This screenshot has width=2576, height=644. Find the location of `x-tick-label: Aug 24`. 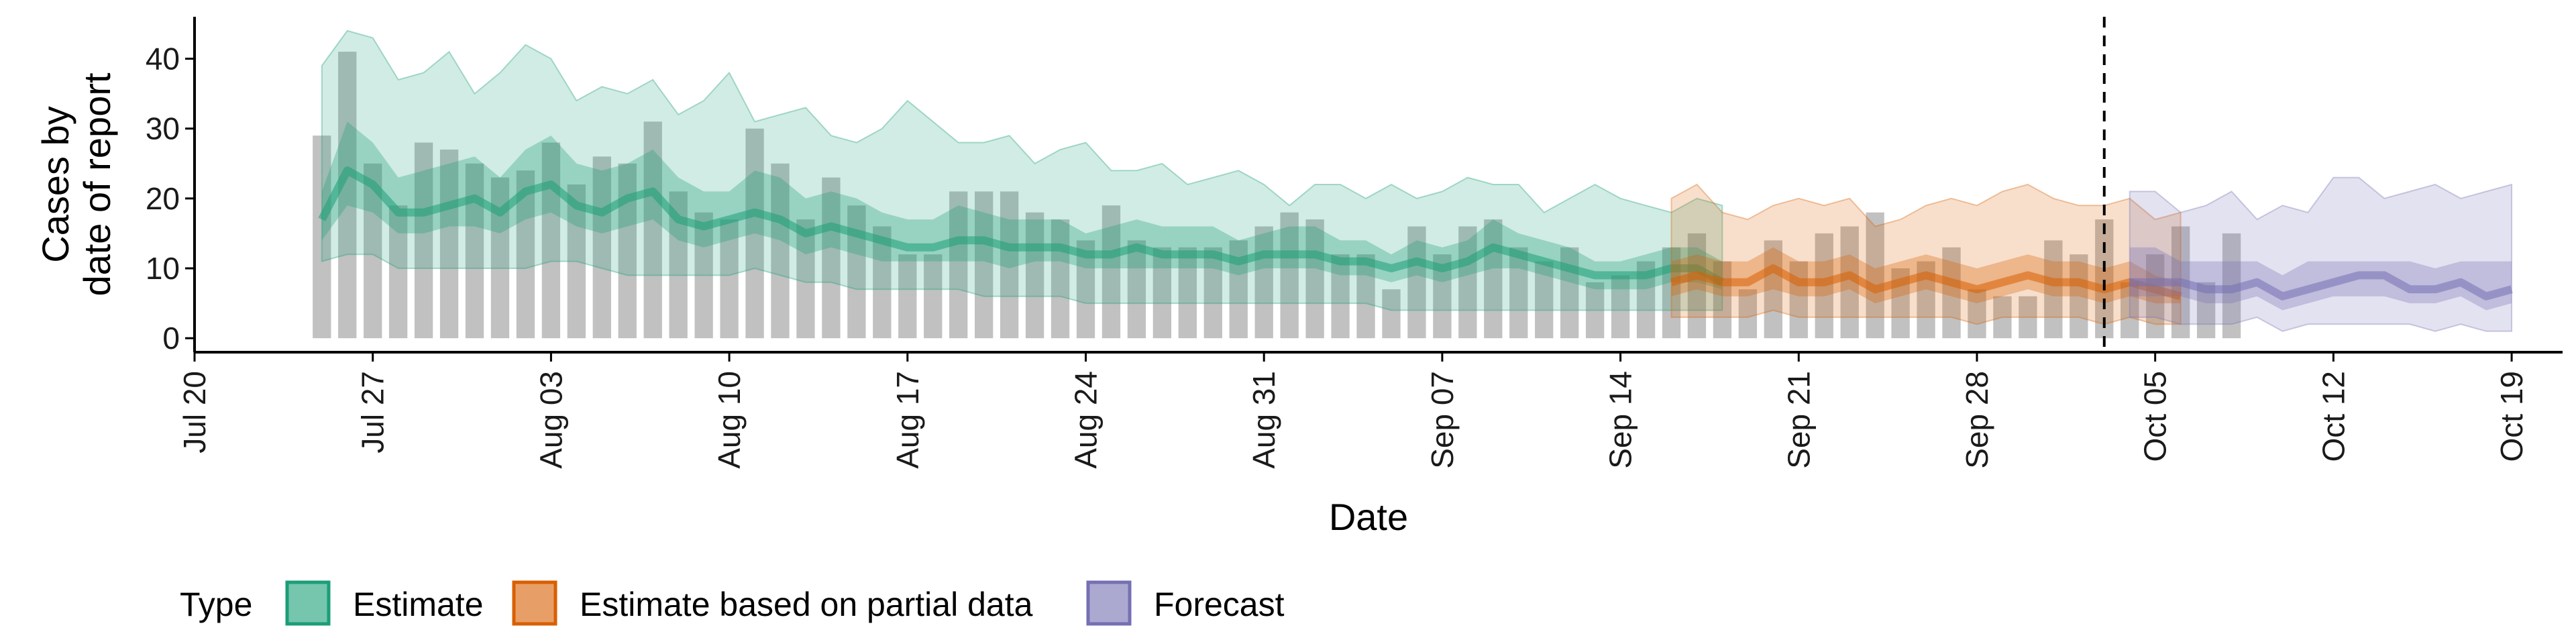

x-tick-label: Aug 24 is located at coordinates (1085, 420).